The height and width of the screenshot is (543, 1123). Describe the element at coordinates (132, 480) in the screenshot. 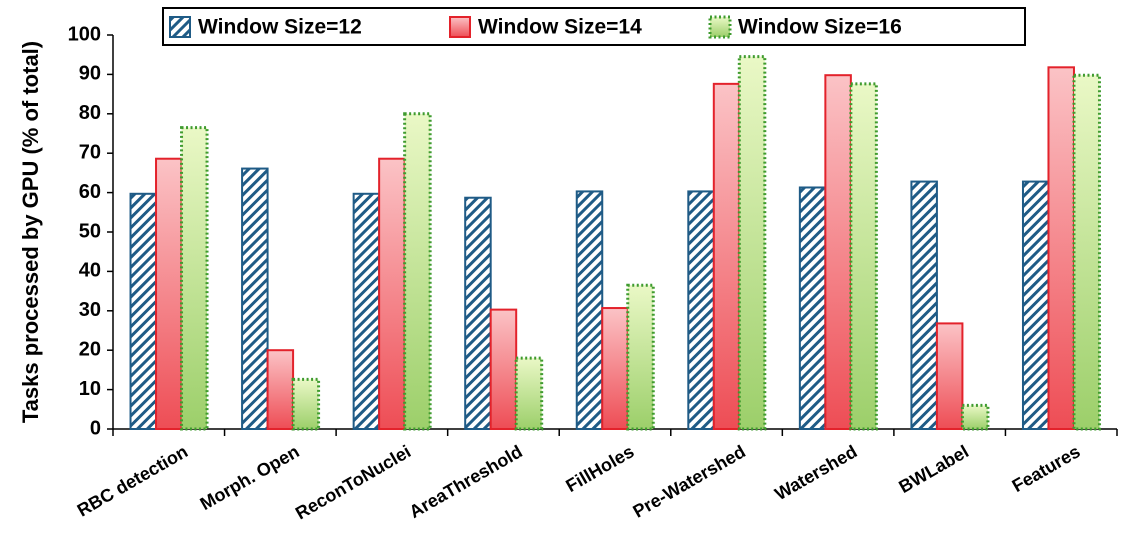

I see `x-tick-label: RBC detection` at that location.